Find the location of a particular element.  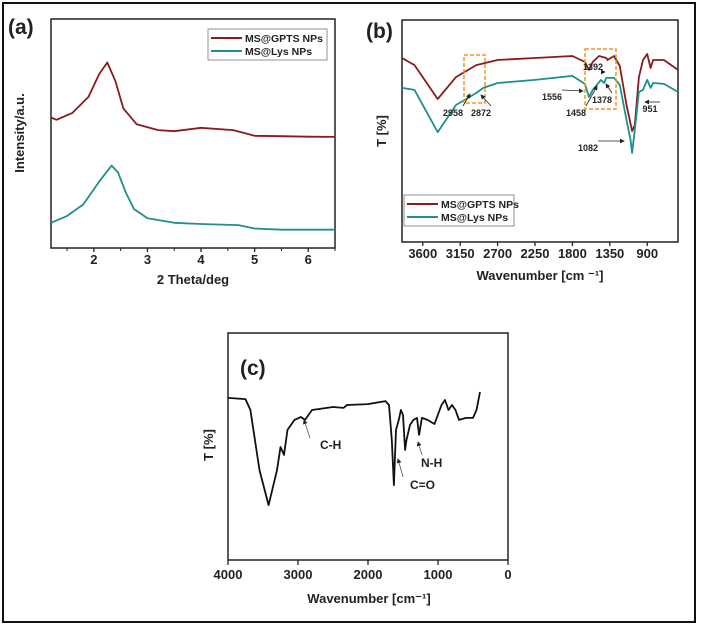

annotation-label: 1082 is located at coordinates (588, 148).